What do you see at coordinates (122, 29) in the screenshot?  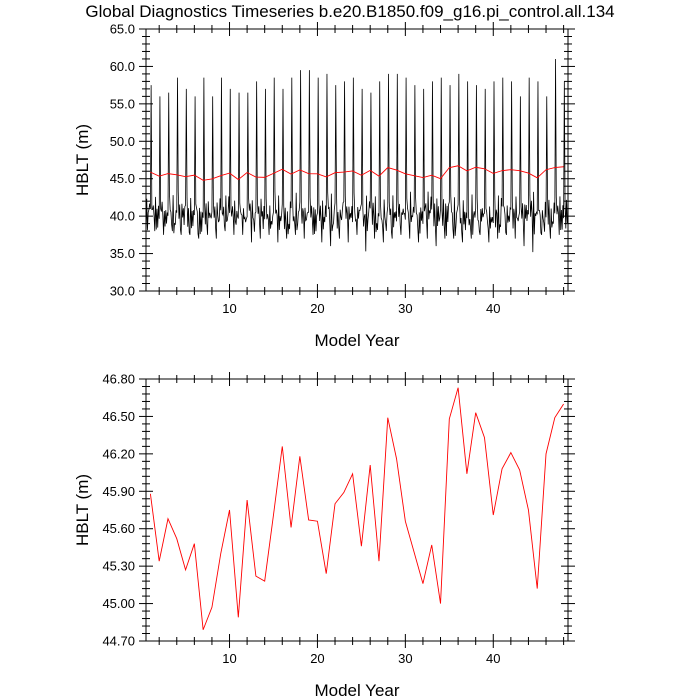 I see `y-tick-label: 65.0` at bounding box center [122, 29].